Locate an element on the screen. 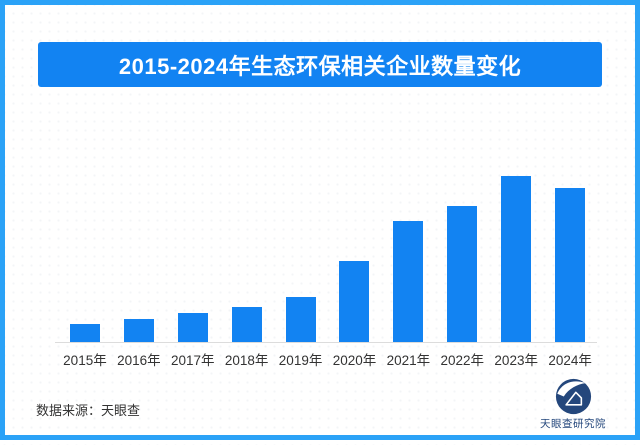 The height and width of the screenshot is (445, 640). bar-2023年 is located at coordinates (516, 259).